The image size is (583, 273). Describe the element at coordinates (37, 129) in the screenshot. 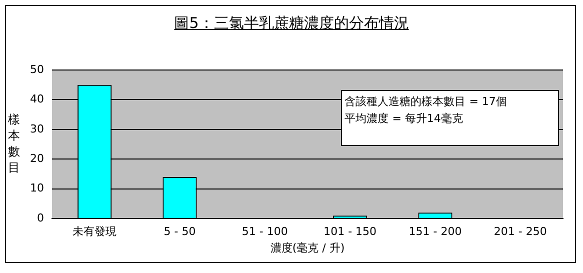

I see `y-tick-label: 30` at that location.